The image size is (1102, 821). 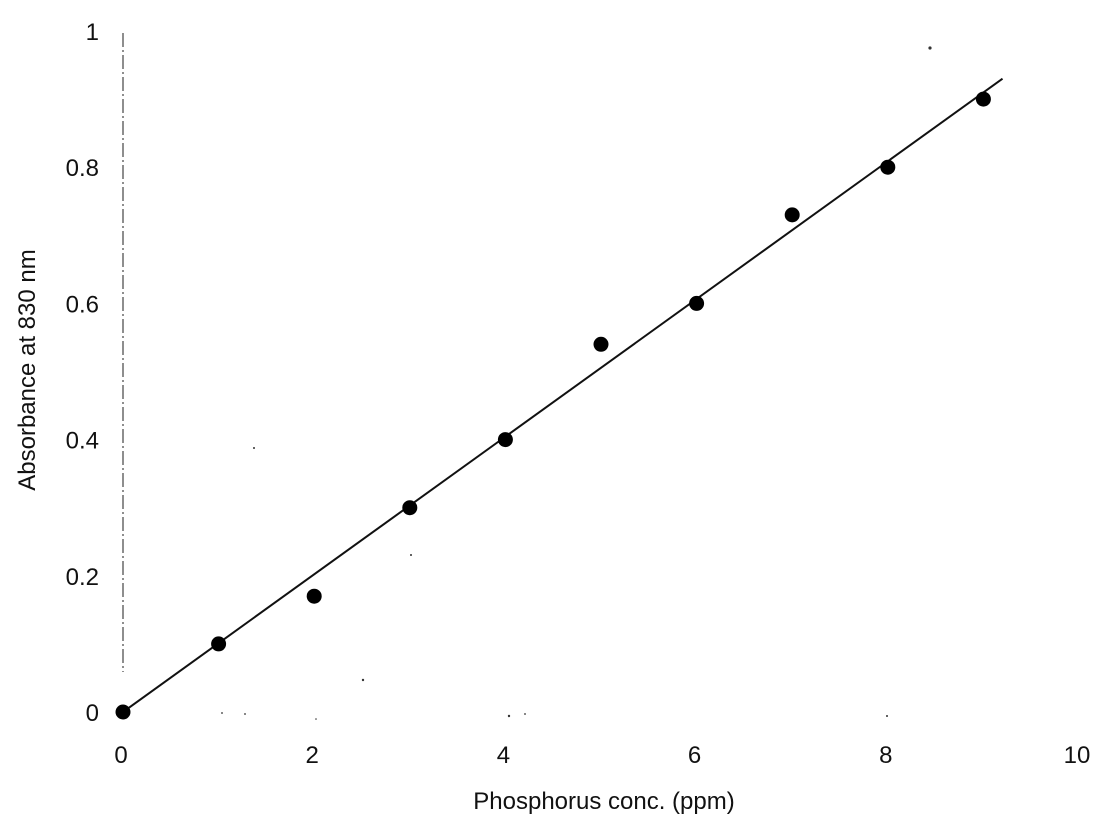 I want to click on x-tick-label: 0, so click(x=120, y=755).